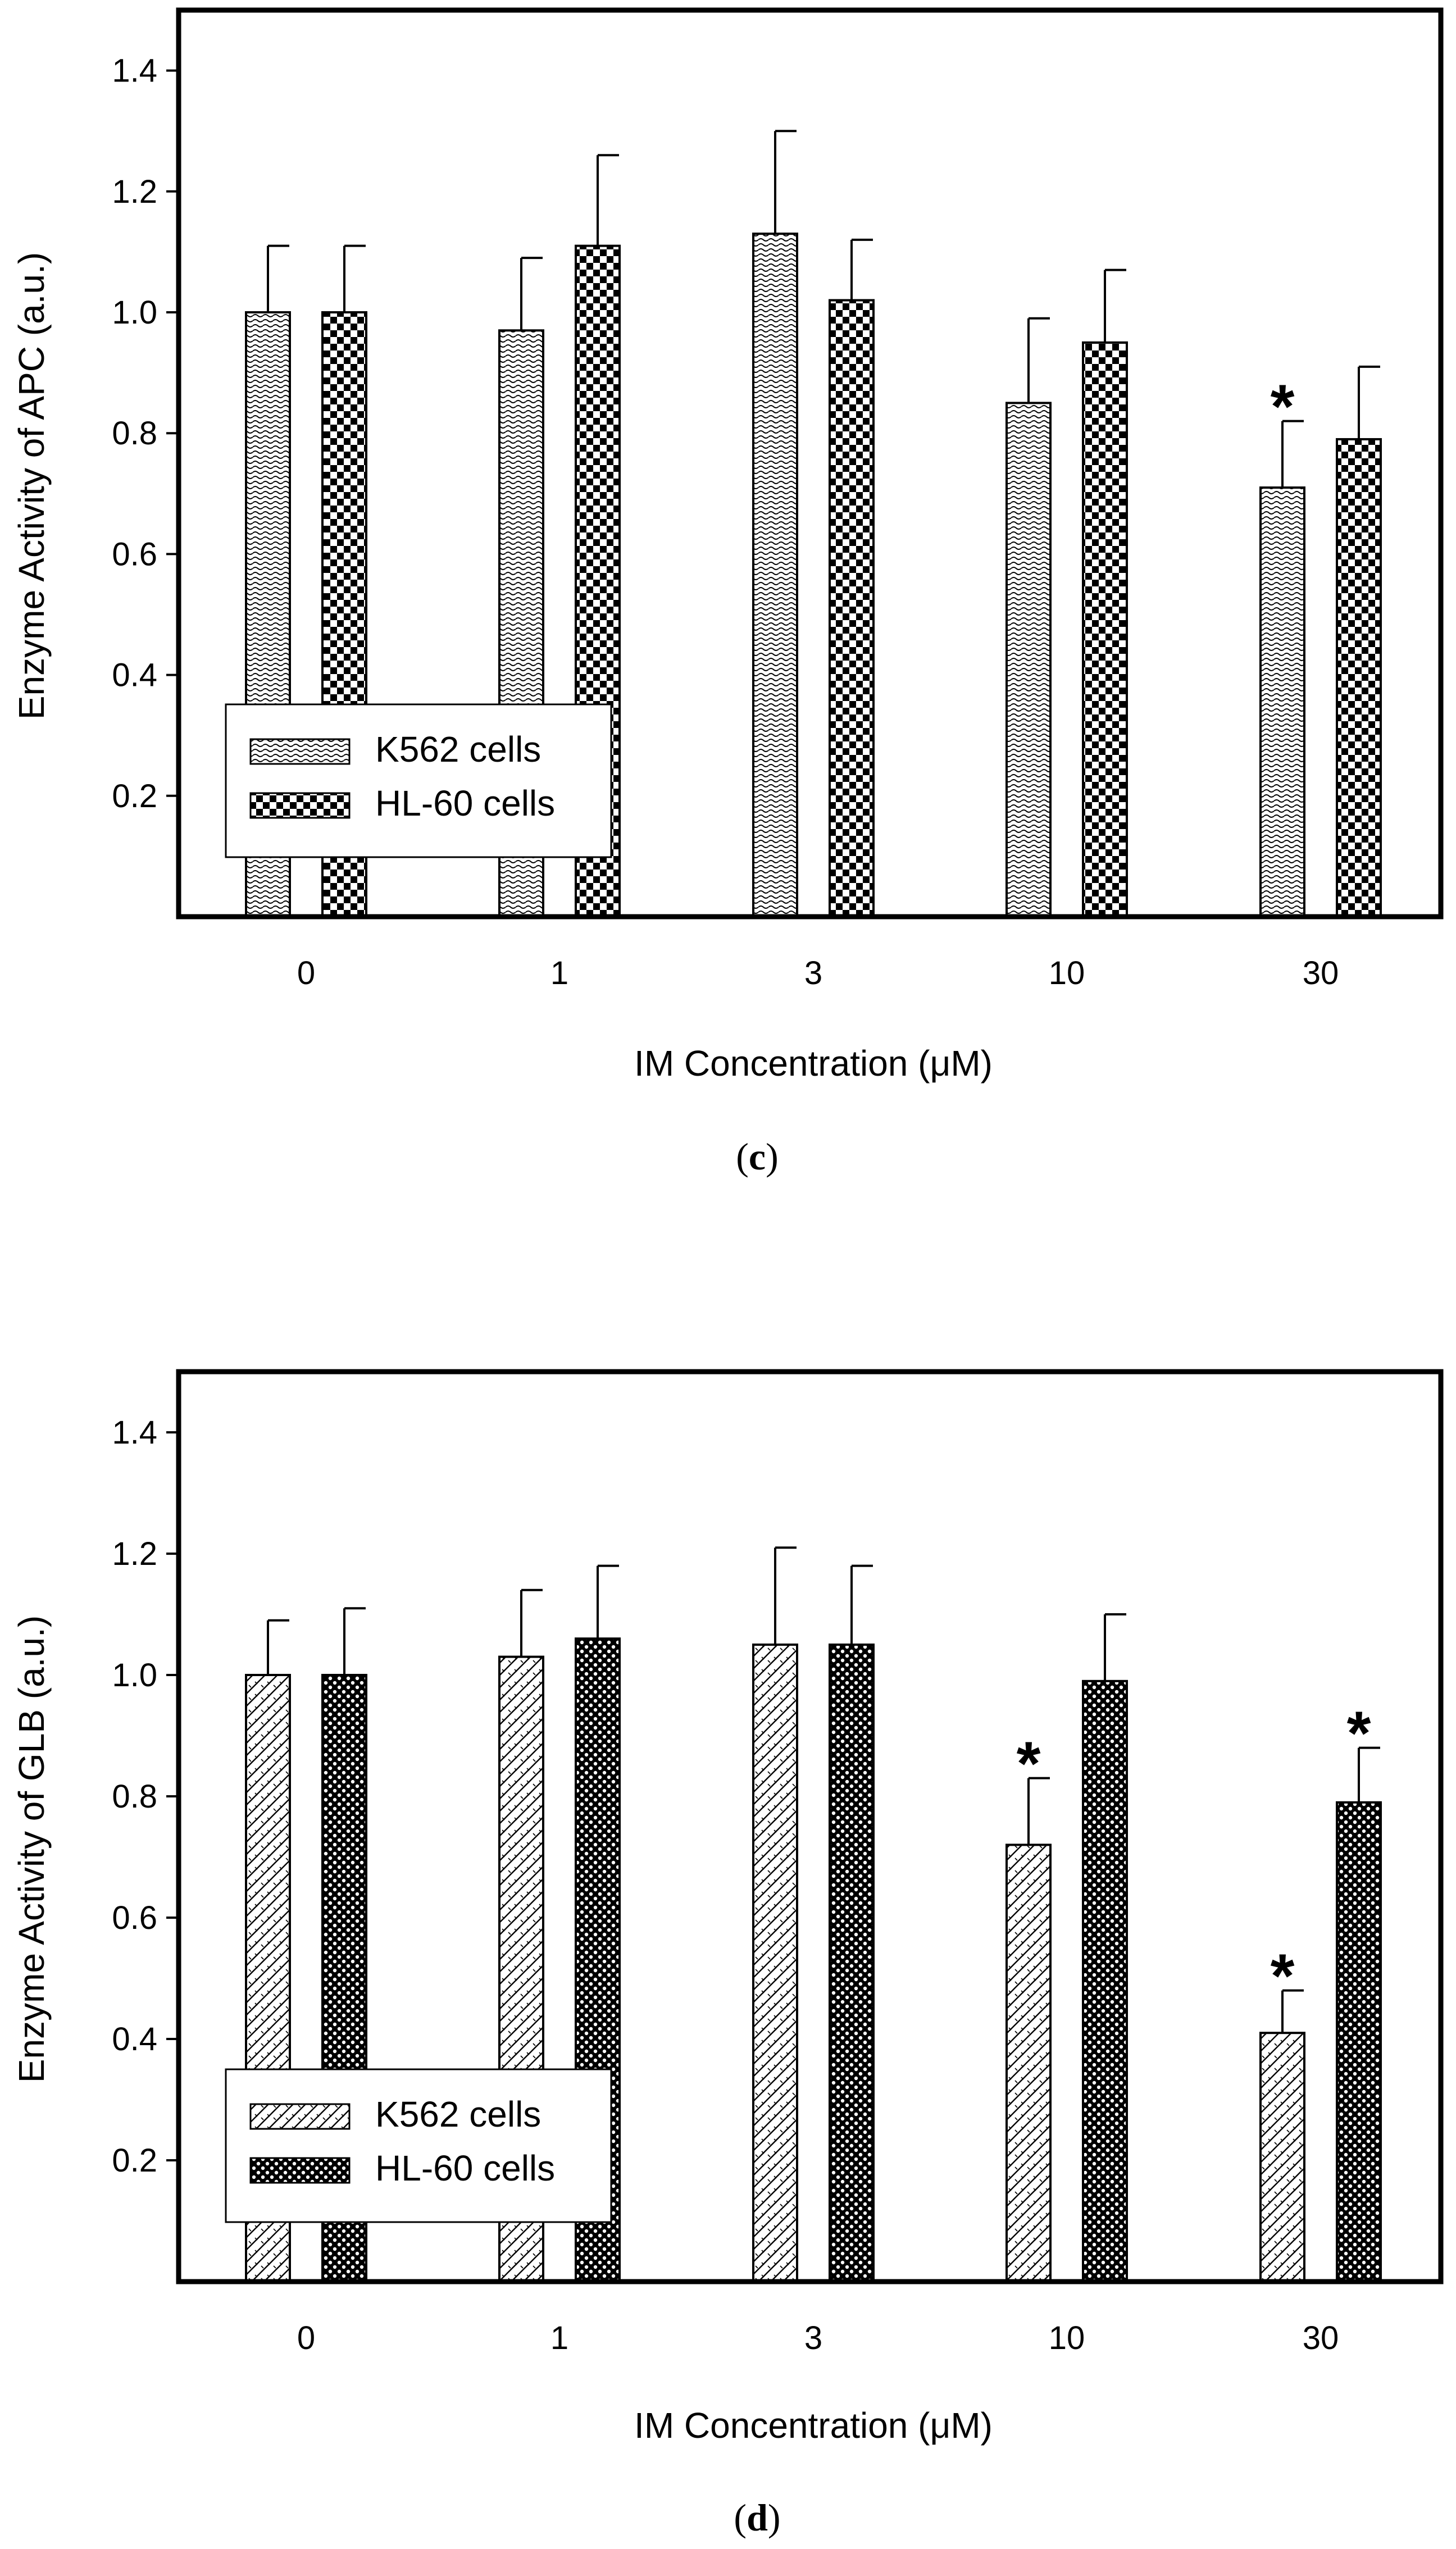  Describe the element at coordinates (31, 1849) in the screenshot. I see `y-axis-label: Enzyme Activity of GLB (a.u.)` at that location.